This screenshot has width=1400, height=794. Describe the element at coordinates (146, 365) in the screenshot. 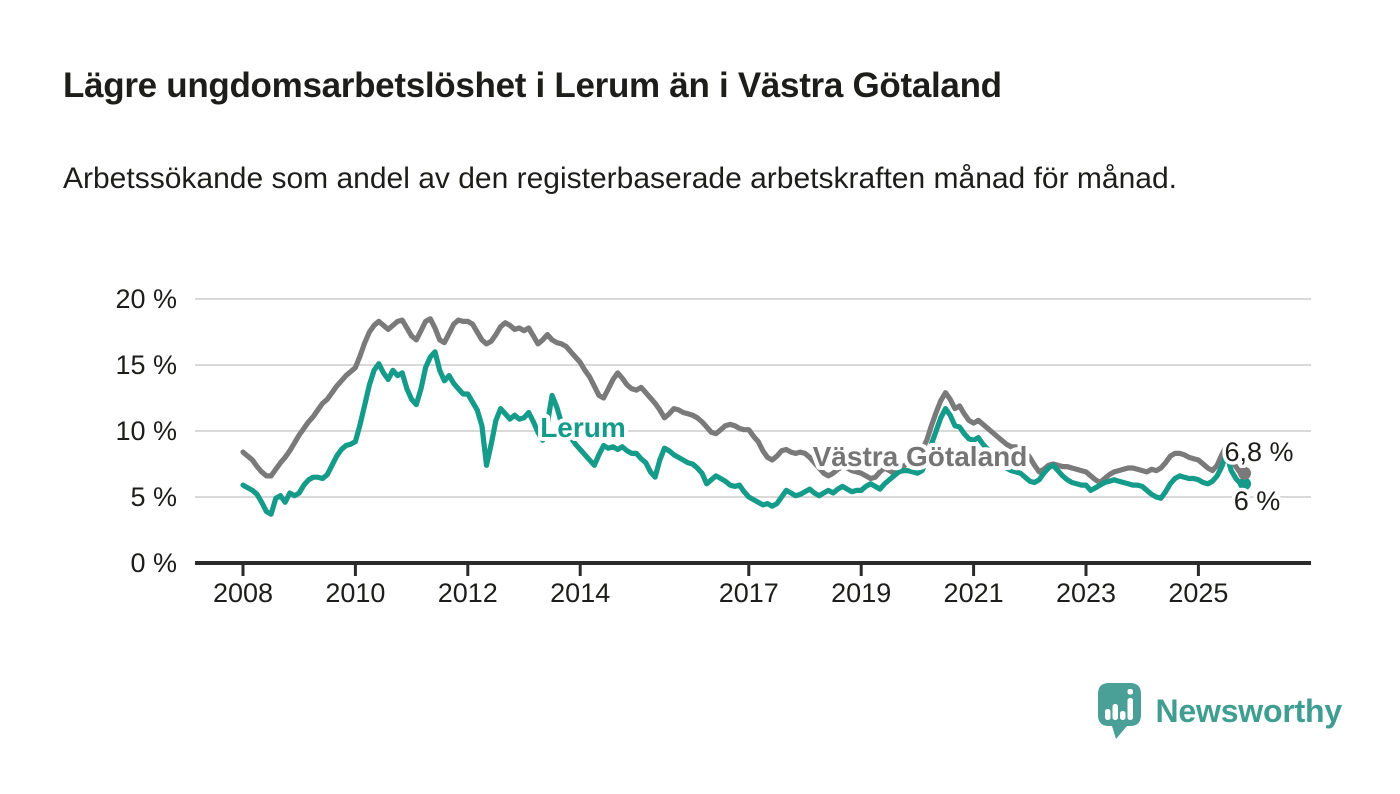

I see `y-tick-label-15: 15 %` at that location.